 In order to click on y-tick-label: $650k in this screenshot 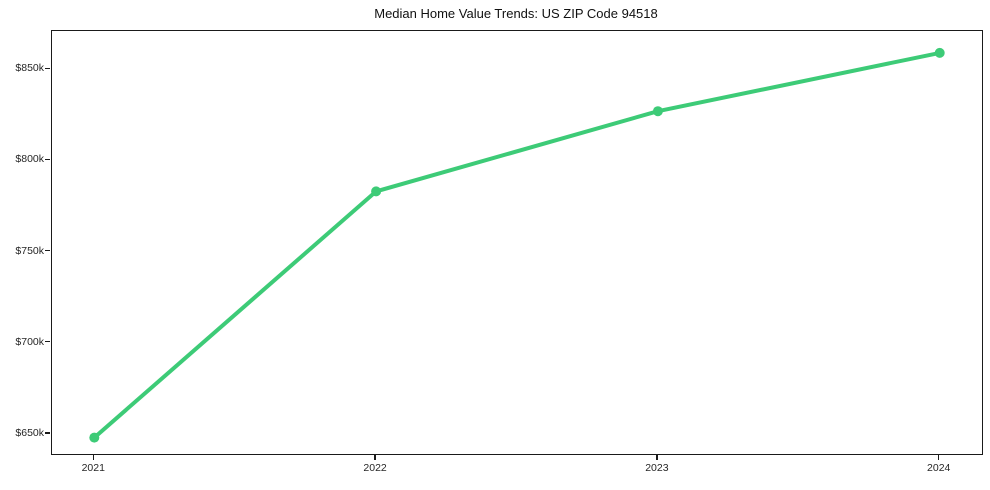, I will do `click(29, 432)`.